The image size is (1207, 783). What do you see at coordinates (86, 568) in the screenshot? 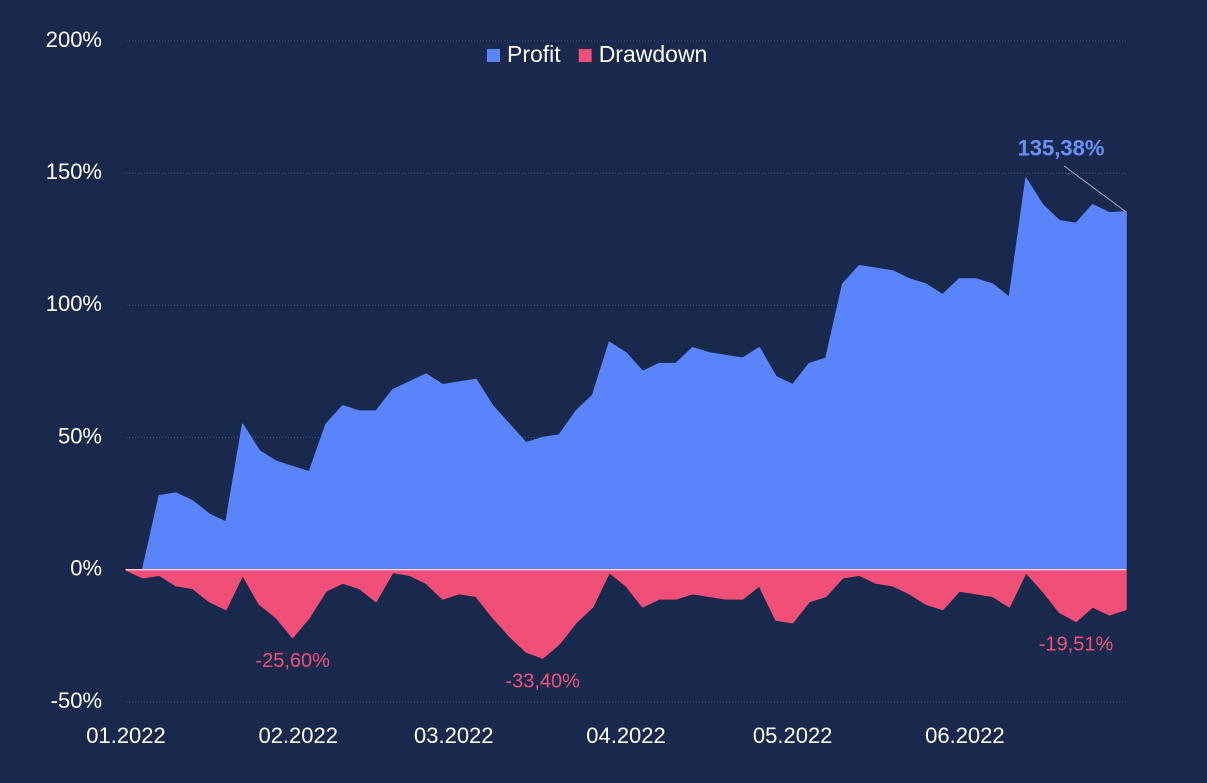
I see `y-tick-label: 0%` at bounding box center [86, 568].